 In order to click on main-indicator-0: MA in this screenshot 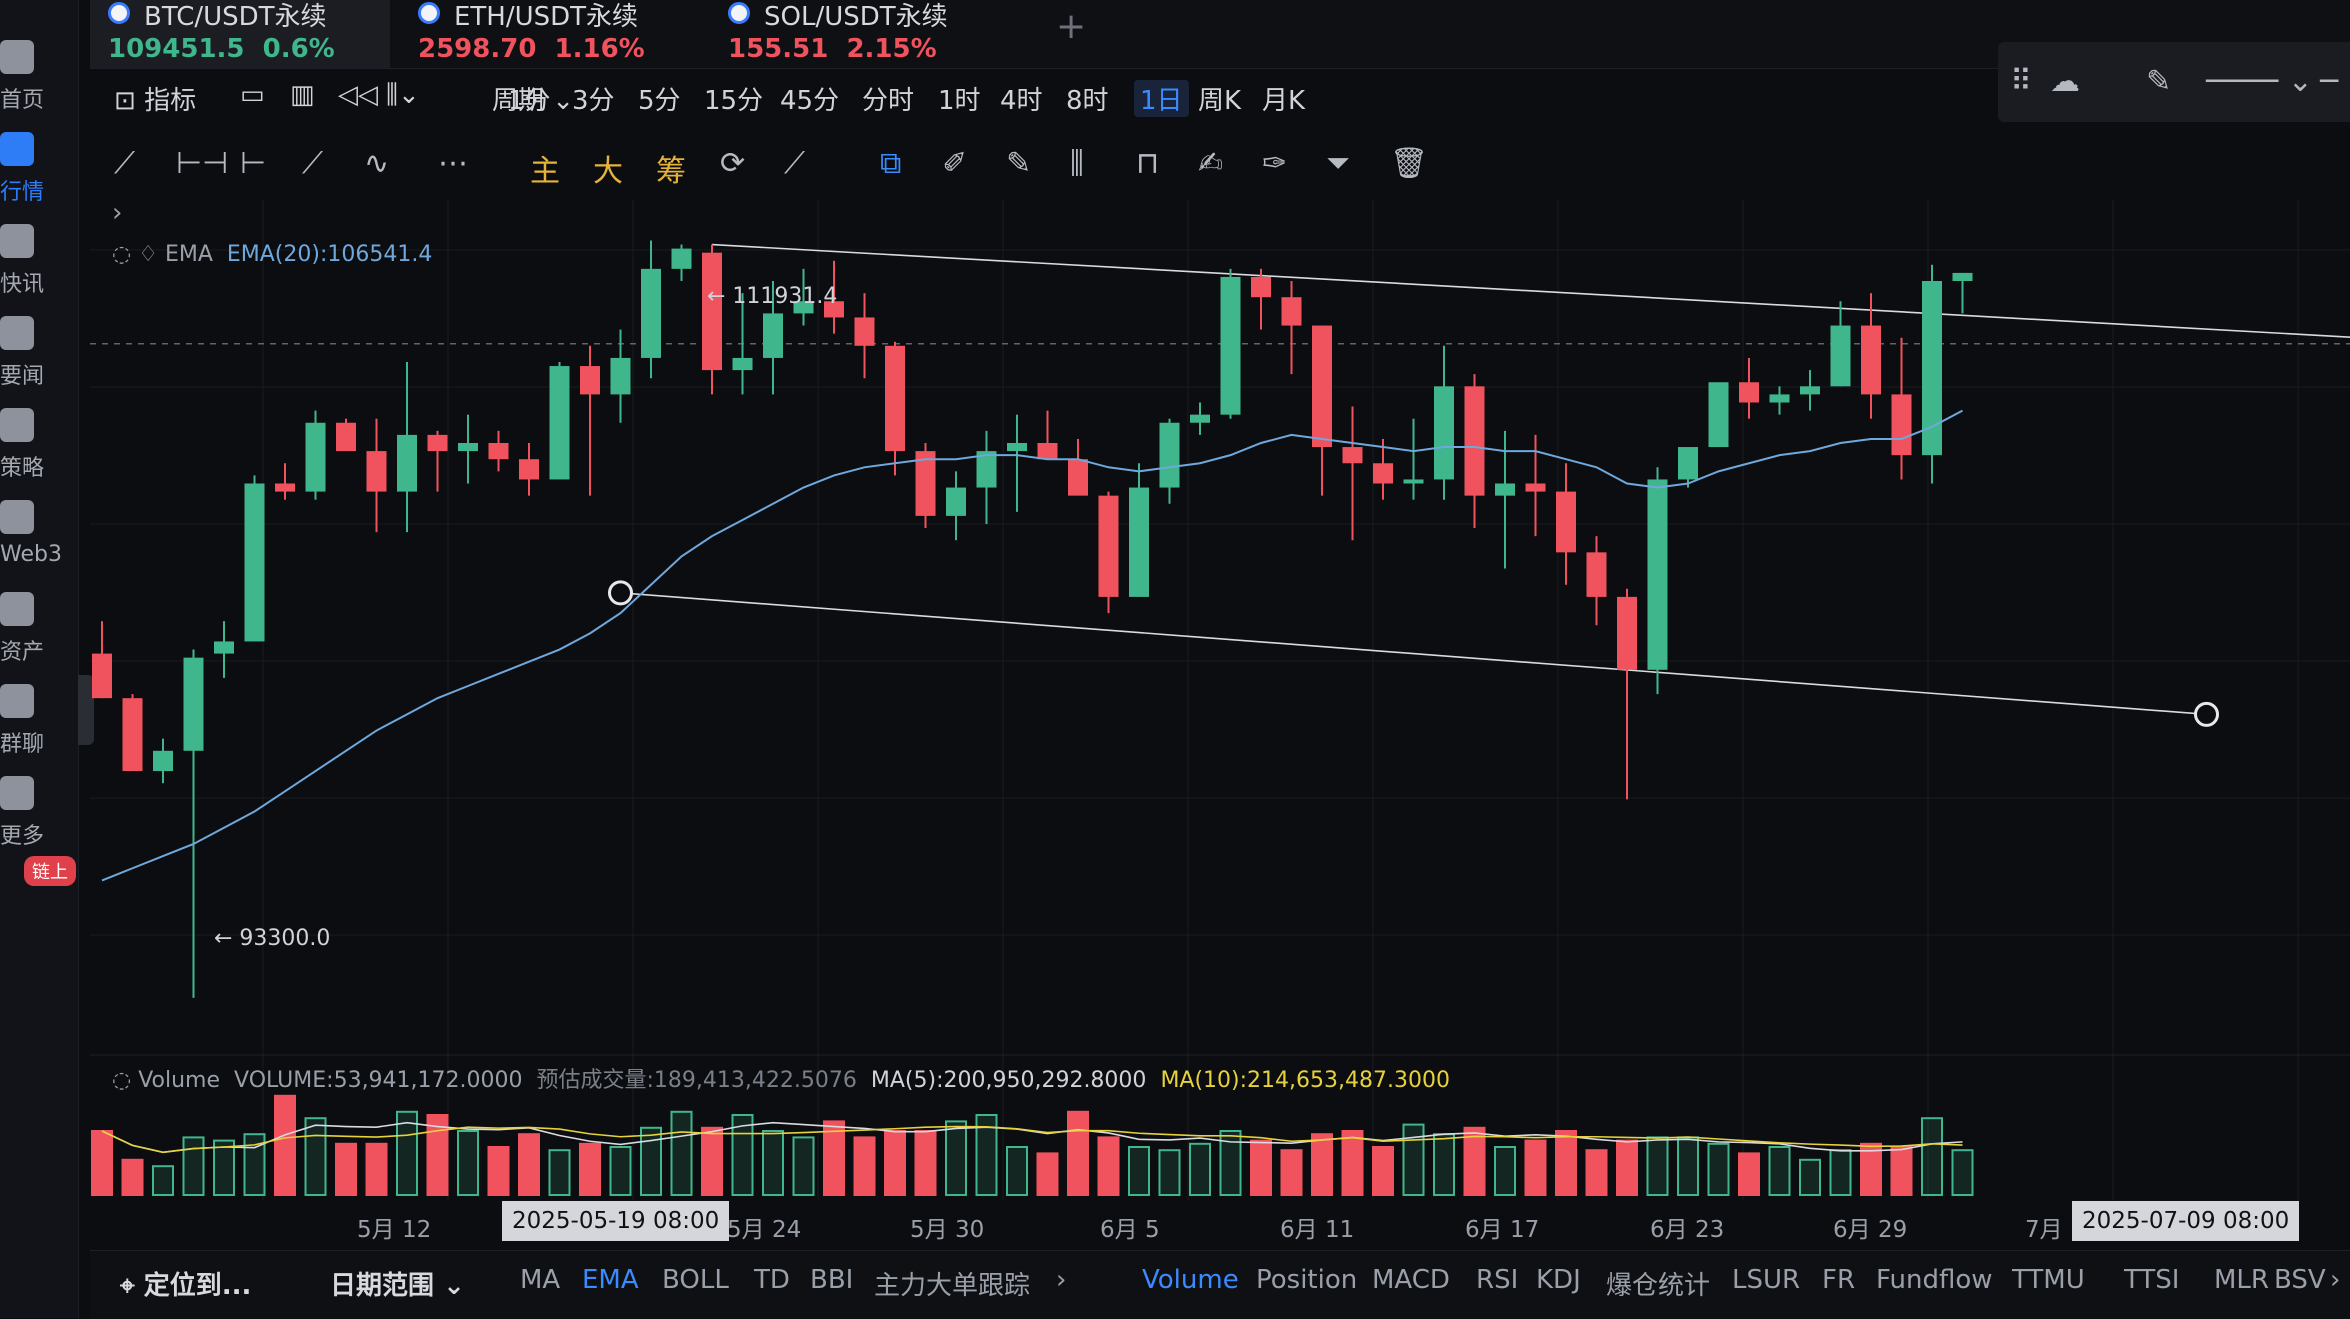, I will do `click(540, 1280)`.